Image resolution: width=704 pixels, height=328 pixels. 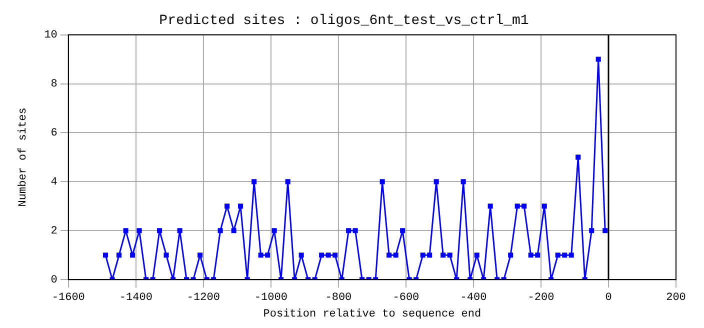 What do you see at coordinates (541, 298) in the screenshot?
I see `x-tick-label: -200` at bounding box center [541, 298].